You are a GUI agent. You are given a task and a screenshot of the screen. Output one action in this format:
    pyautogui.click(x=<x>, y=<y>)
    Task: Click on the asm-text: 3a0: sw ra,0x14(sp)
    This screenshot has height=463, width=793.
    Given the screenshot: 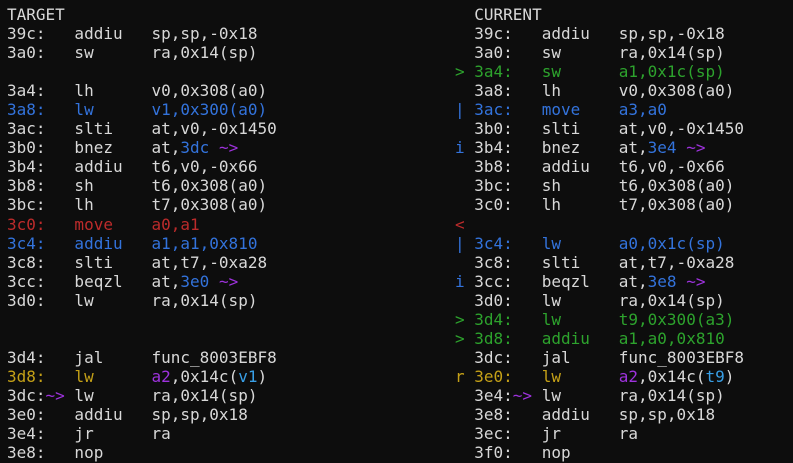 What is the action you would take?
    pyautogui.click(x=132, y=53)
    